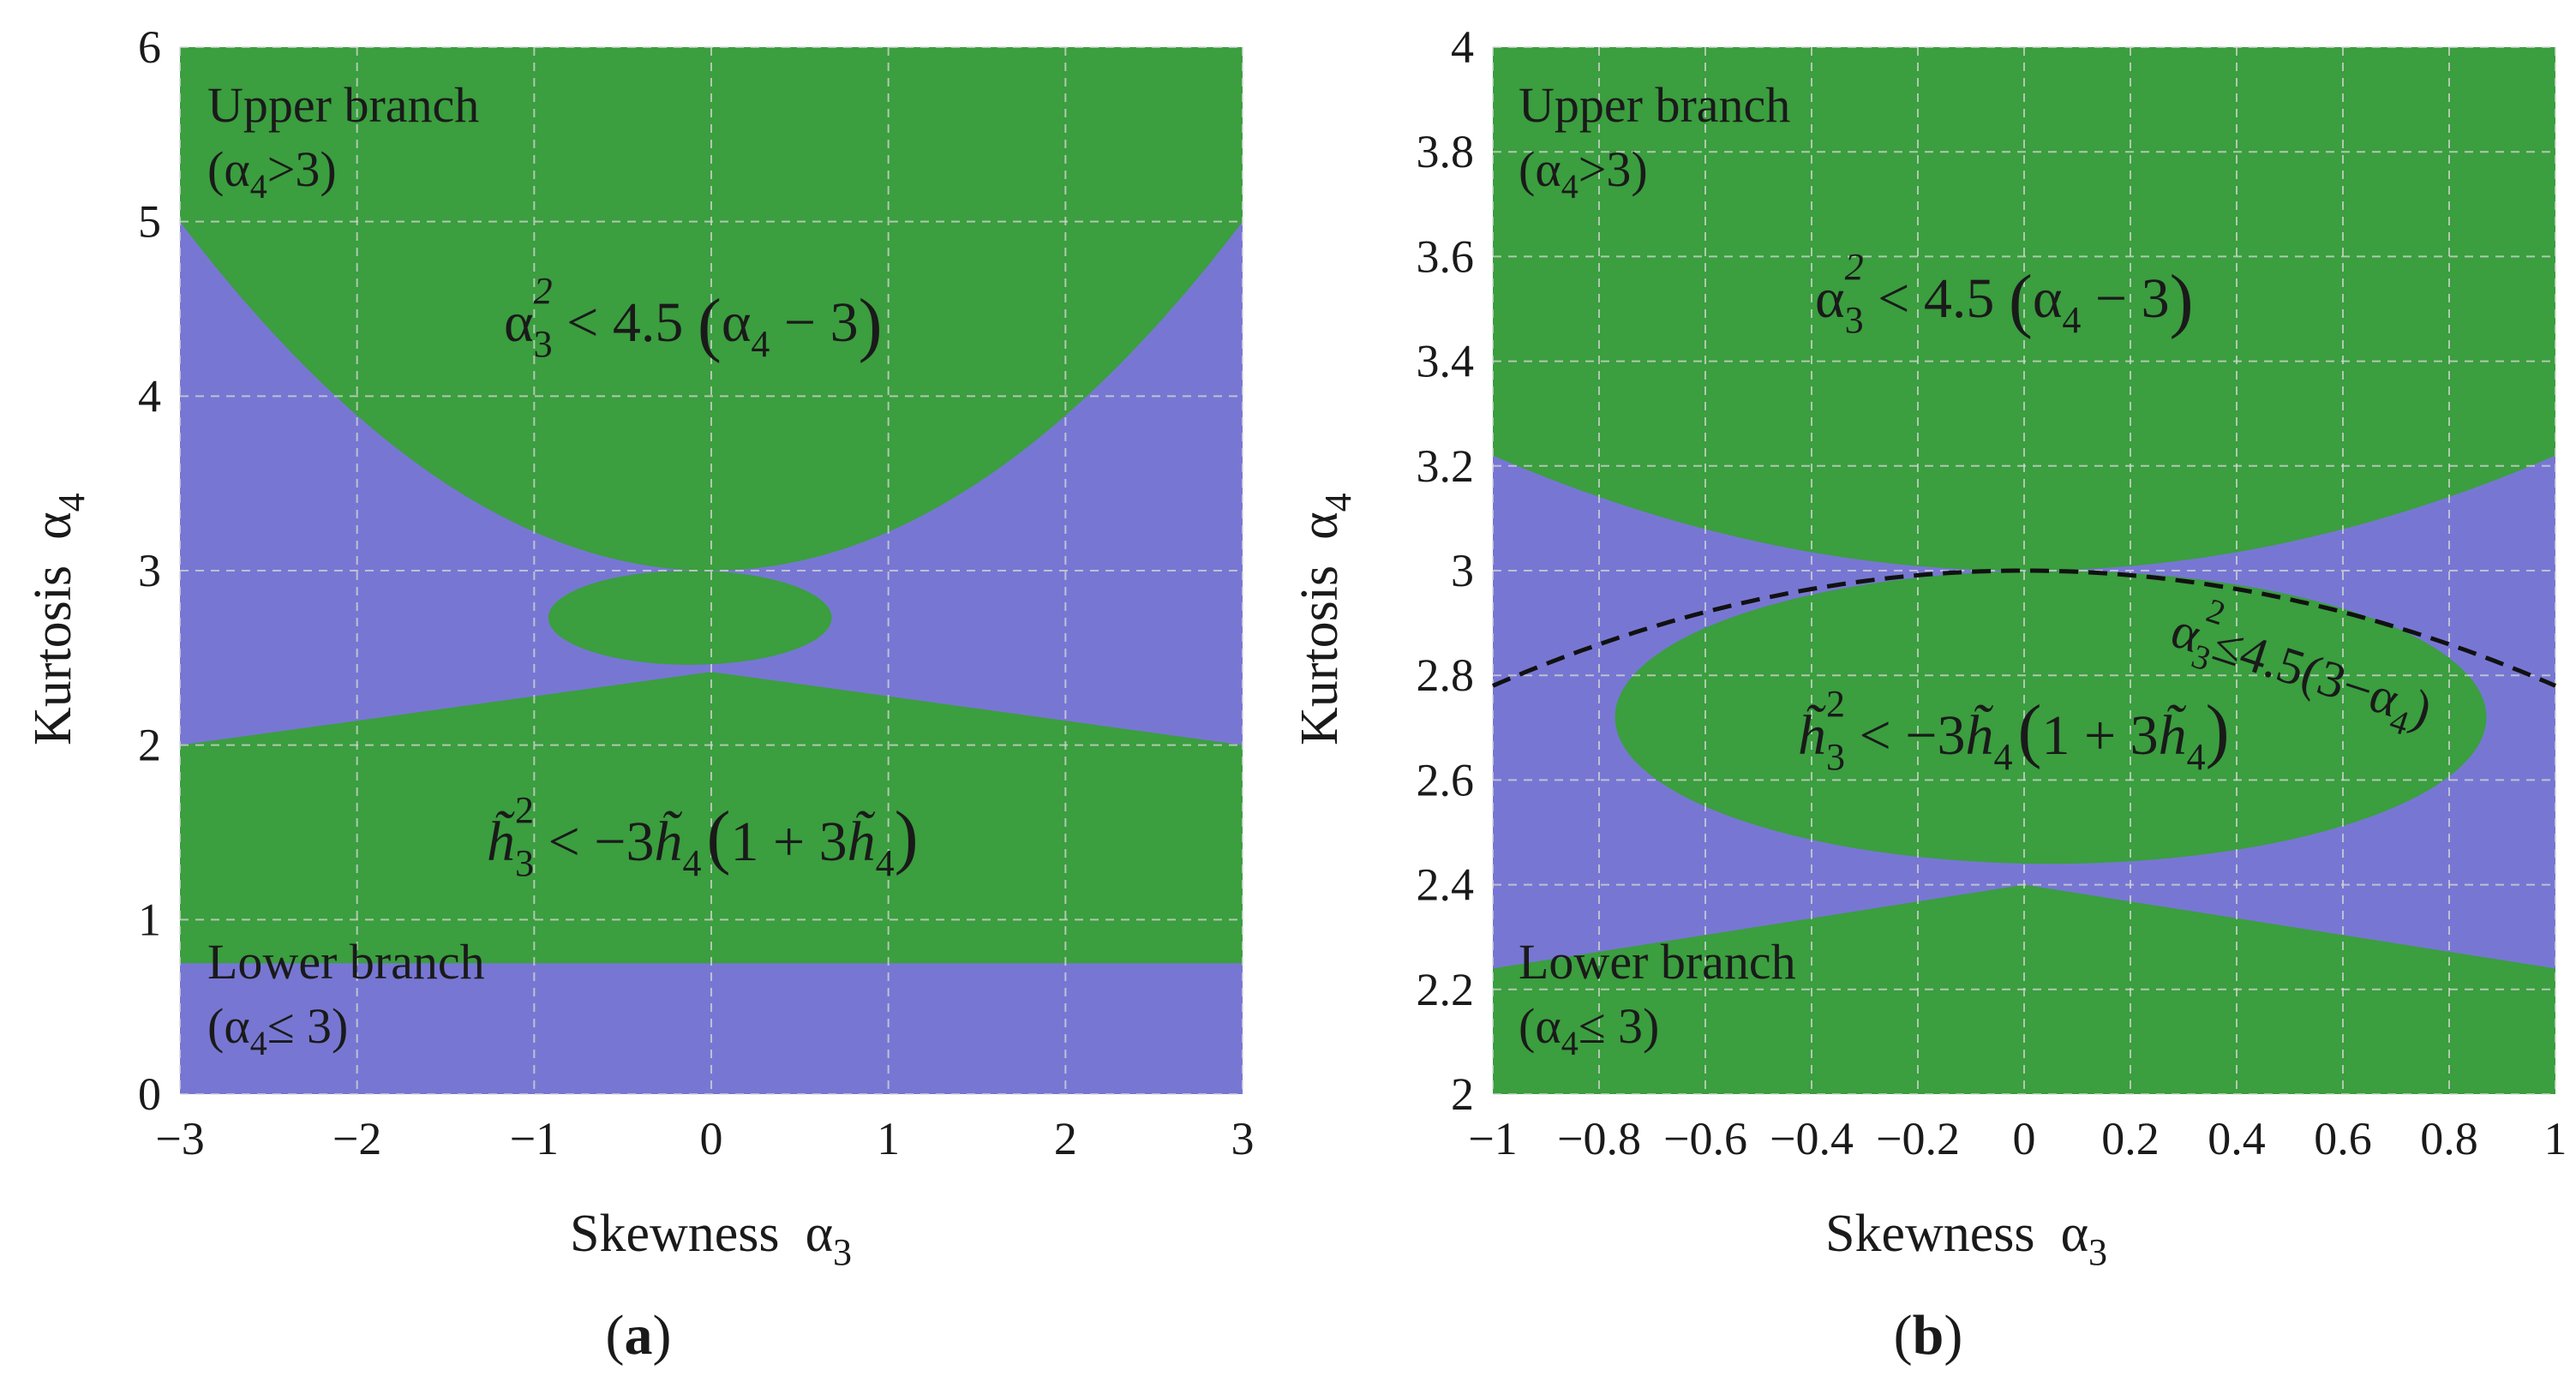 The image size is (2576, 1394). Describe the element at coordinates (693, 318) in the screenshot. I see `upper-inequality: α32 < 4.5 (α4 − 3)` at that location.